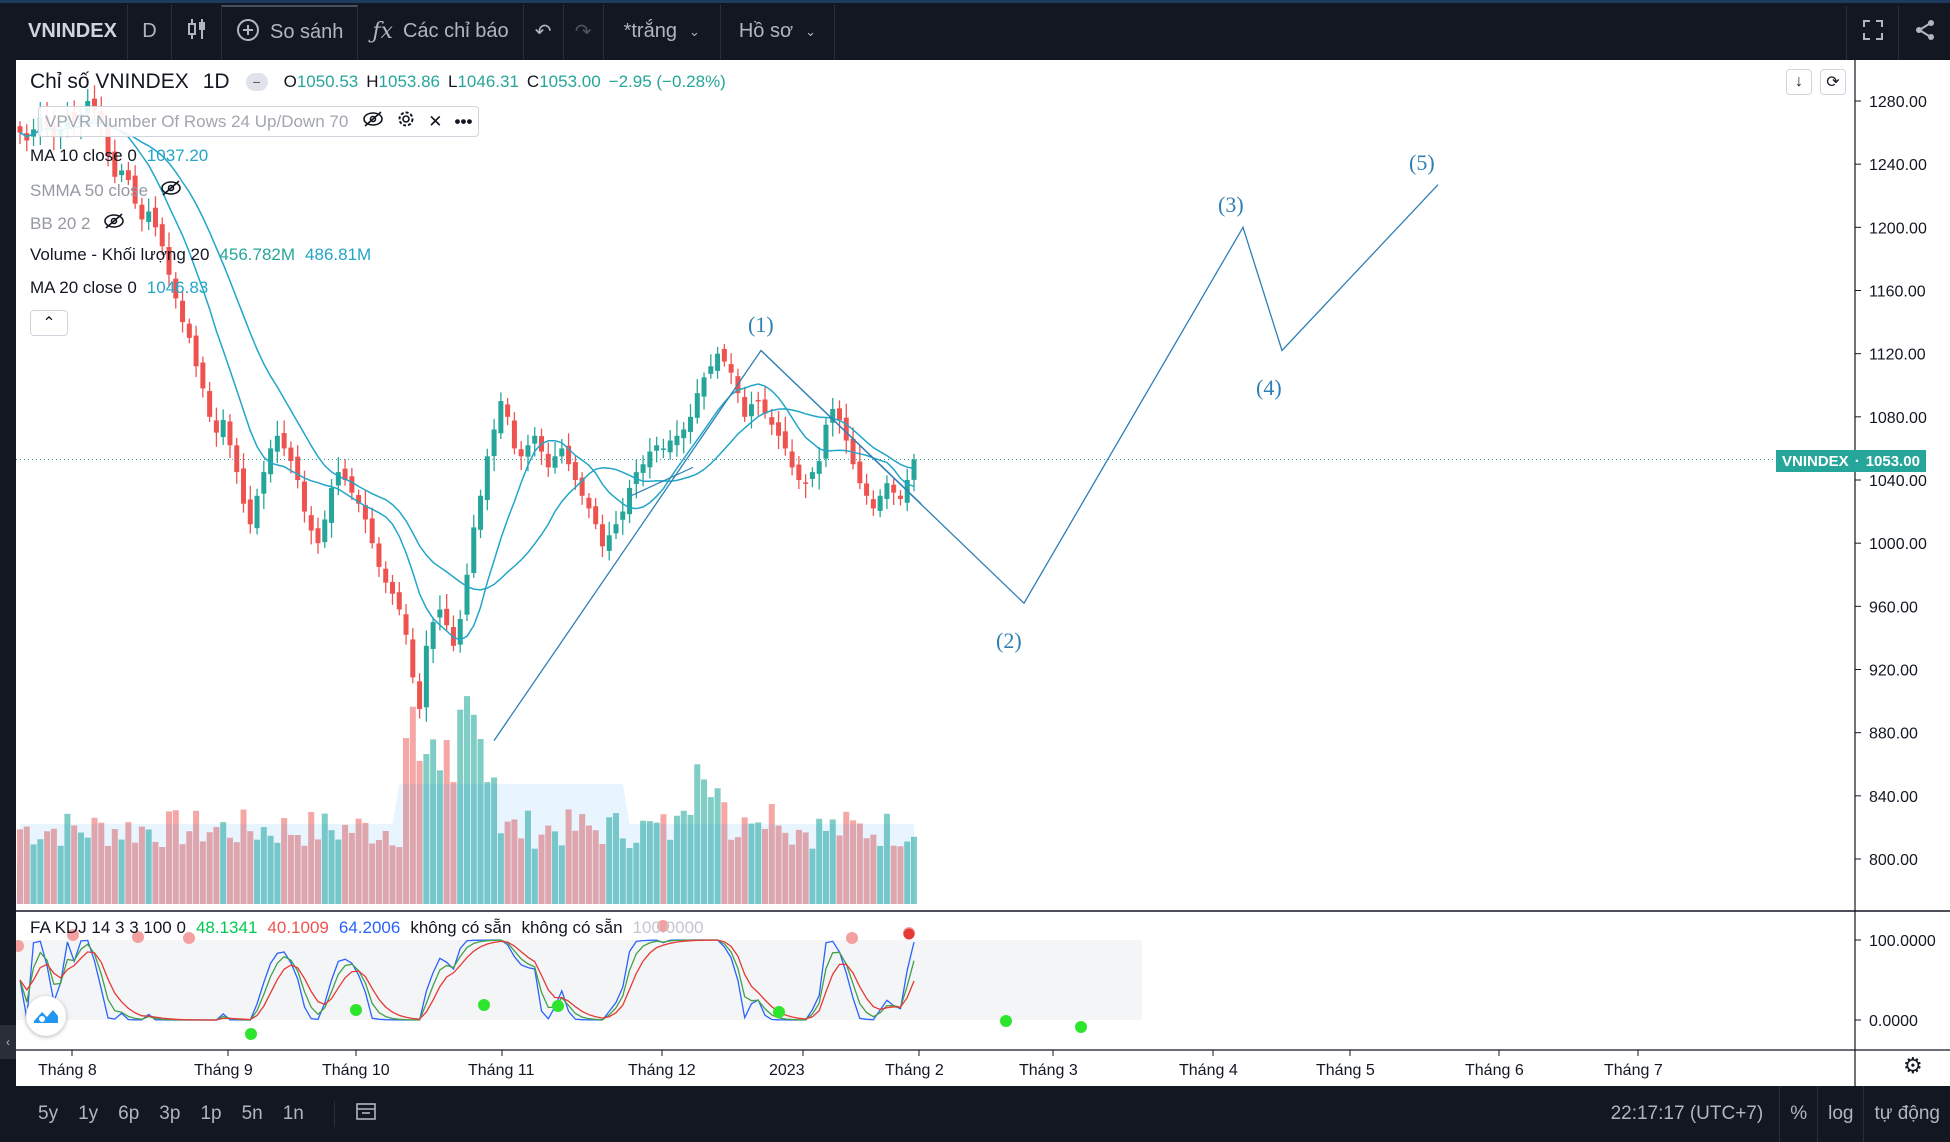 The width and height of the screenshot is (1950, 1142). Describe the element at coordinates (360, 1114) in the screenshot. I see `date-range-button` at that location.